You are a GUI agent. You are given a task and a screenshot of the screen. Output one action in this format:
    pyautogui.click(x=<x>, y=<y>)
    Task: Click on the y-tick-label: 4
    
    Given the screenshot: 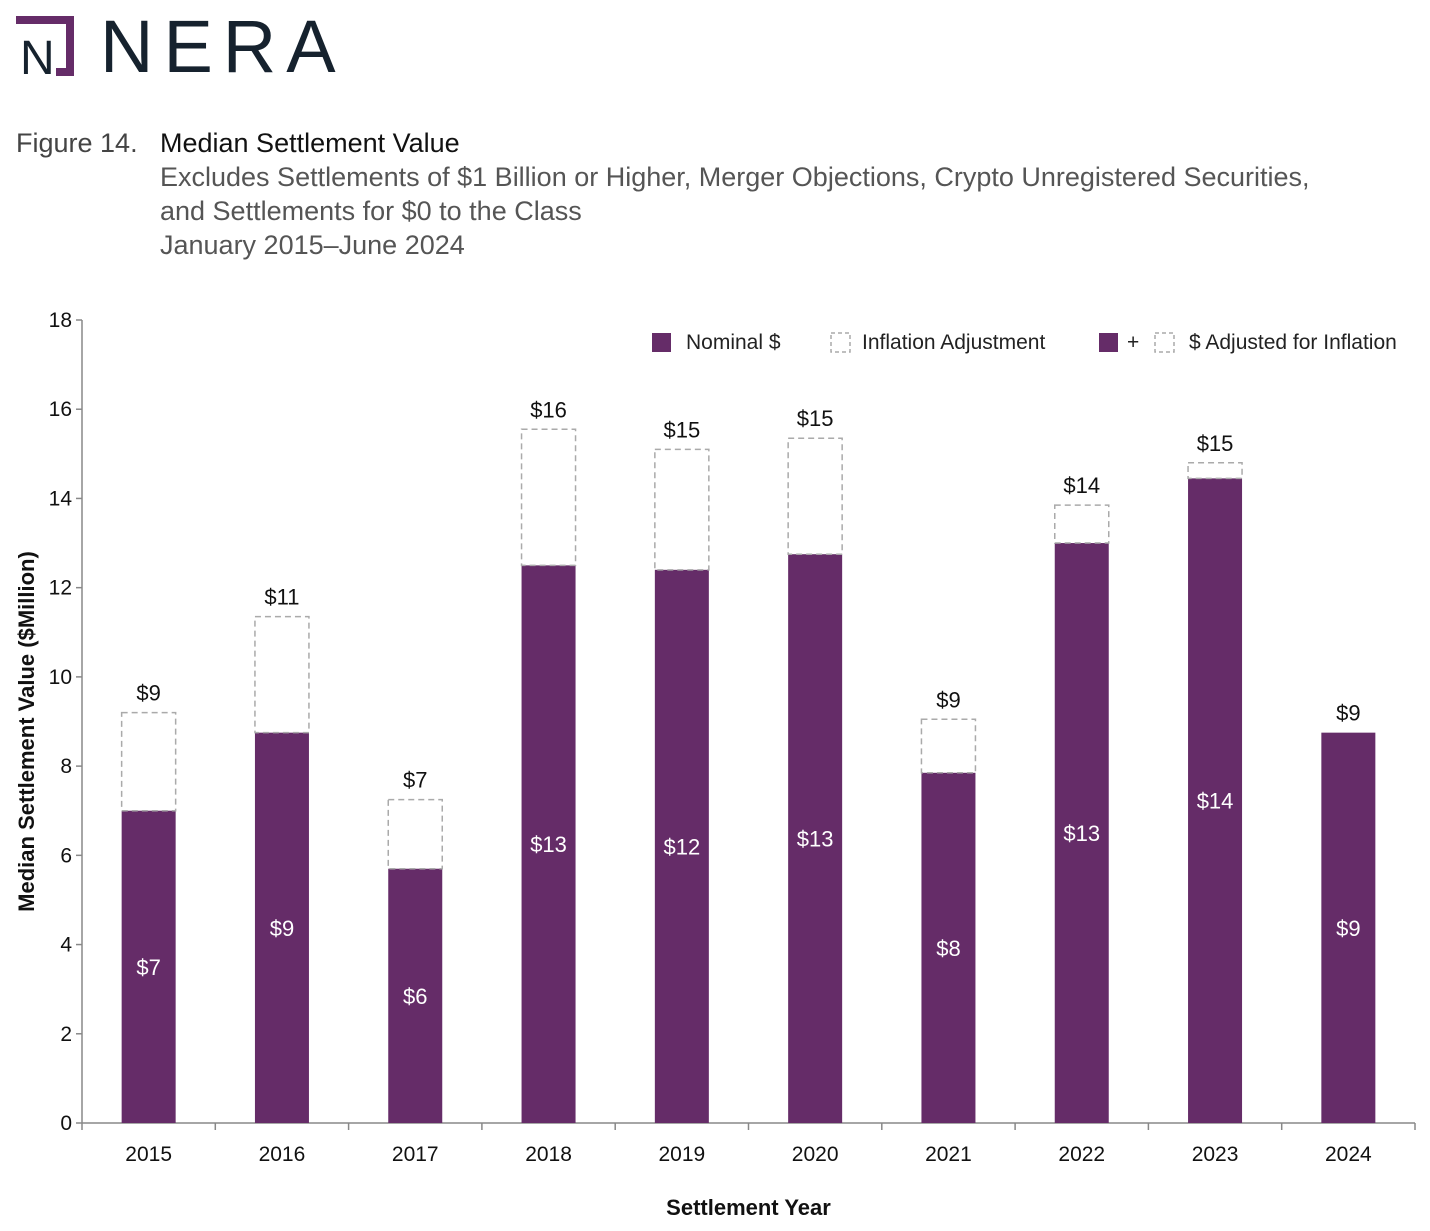 What is the action you would take?
    pyautogui.click(x=66, y=945)
    